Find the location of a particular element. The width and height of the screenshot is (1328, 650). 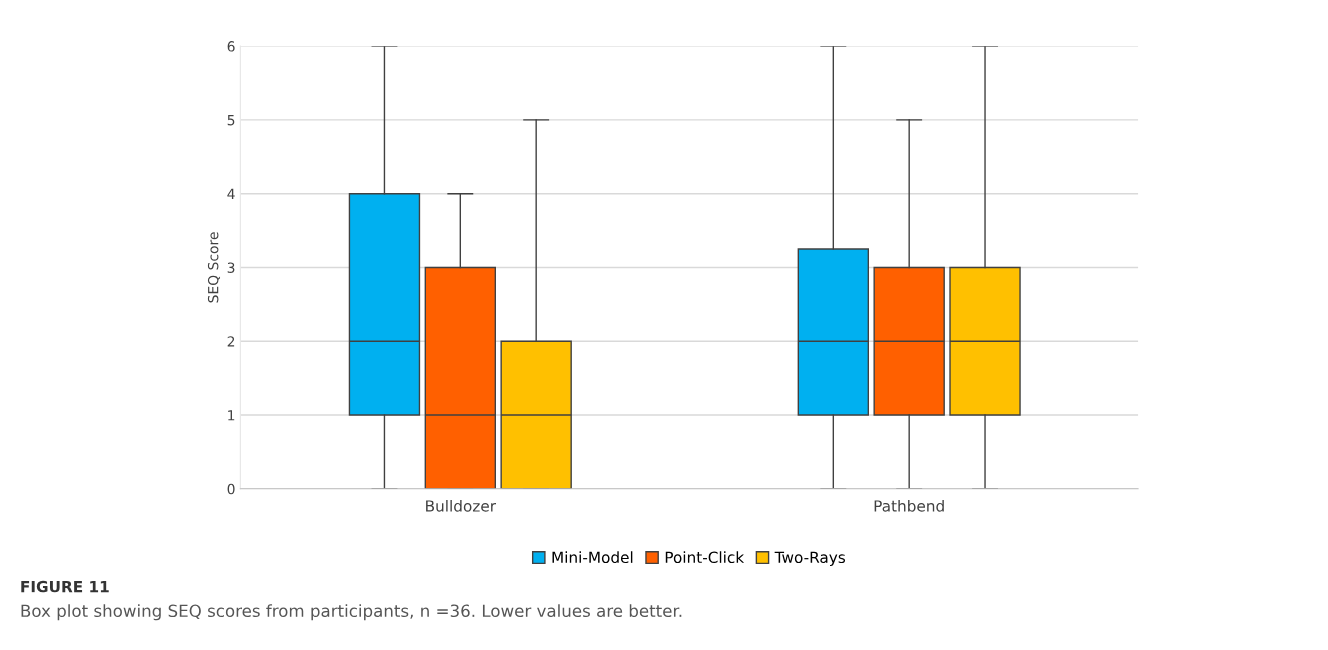

text: Box plot showing SEQ scores from participants, n =36. Lower values are better. is located at coordinates (351, 612).